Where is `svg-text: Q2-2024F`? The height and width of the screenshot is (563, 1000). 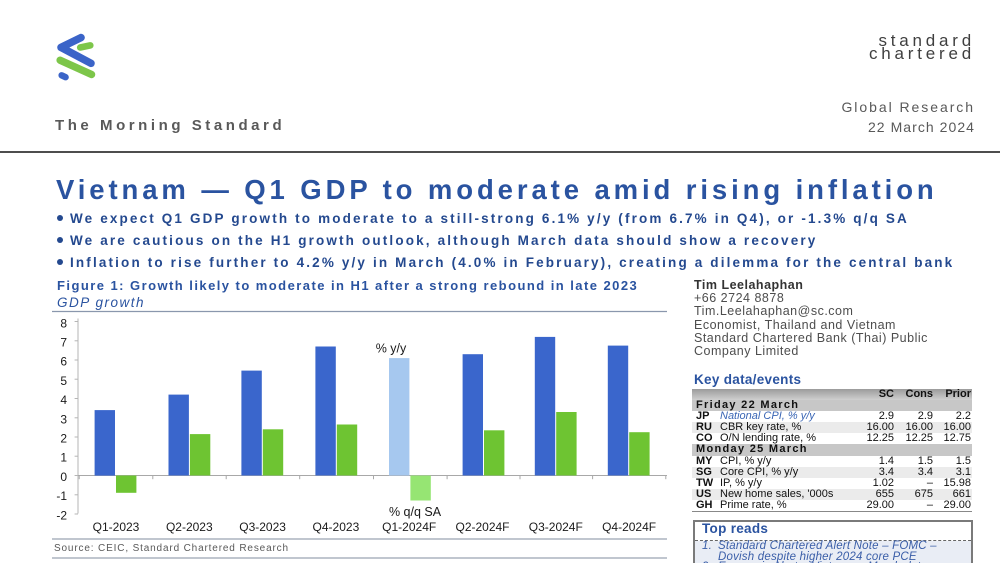
svg-text: Q2-2024F is located at coordinates (482, 527).